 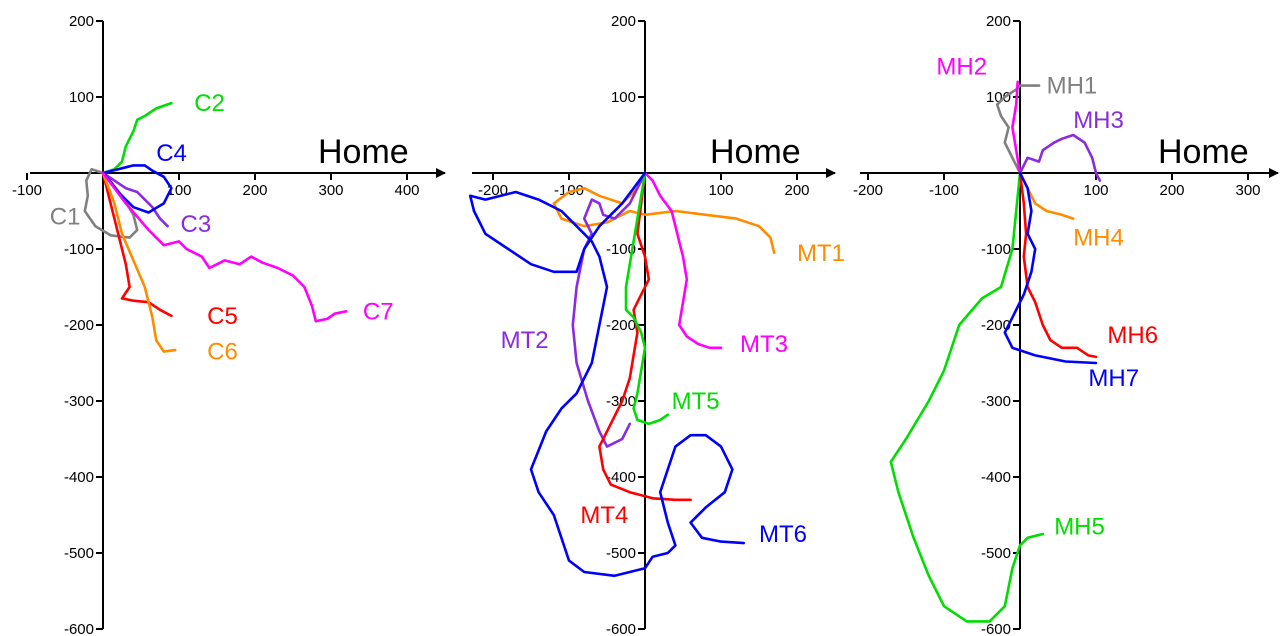 I want to click on trajectory-mt3, so click(x=683, y=260).